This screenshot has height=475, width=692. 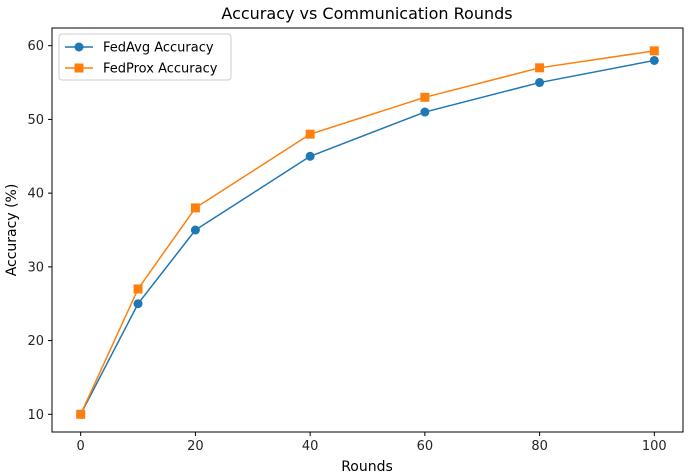 I want to click on y-tick-label: 10, so click(x=35, y=415).